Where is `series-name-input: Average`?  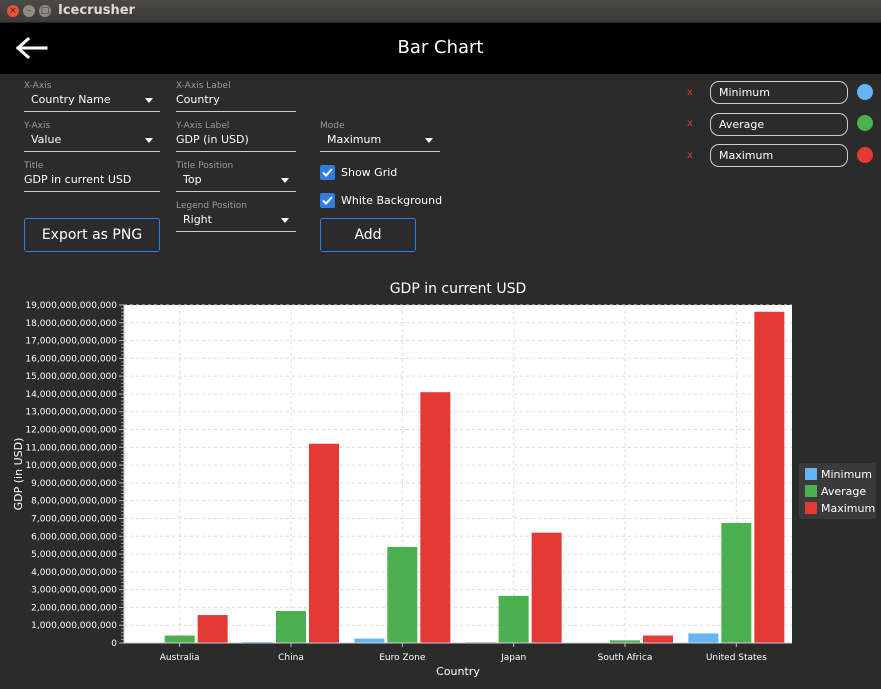 series-name-input: Average is located at coordinates (779, 124).